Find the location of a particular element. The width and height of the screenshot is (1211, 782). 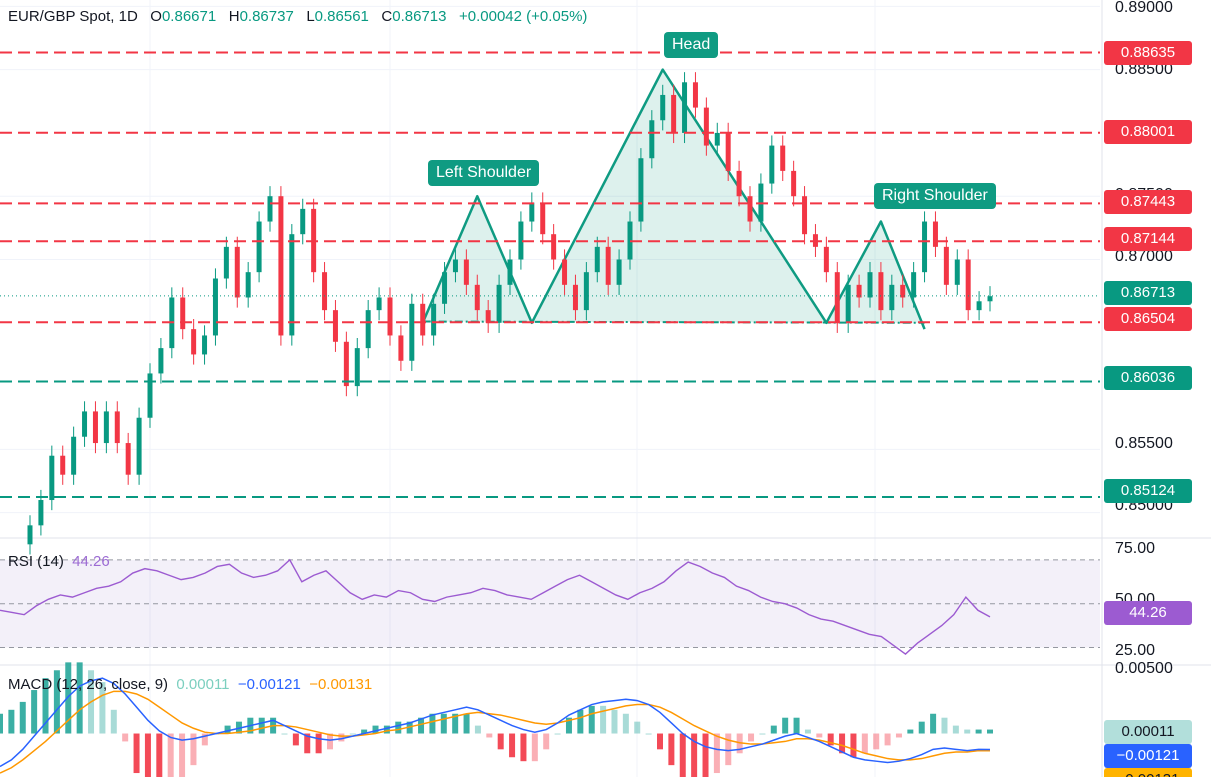

annotation-right-shoulder: Right Shoulder is located at coordinates (935, 196).